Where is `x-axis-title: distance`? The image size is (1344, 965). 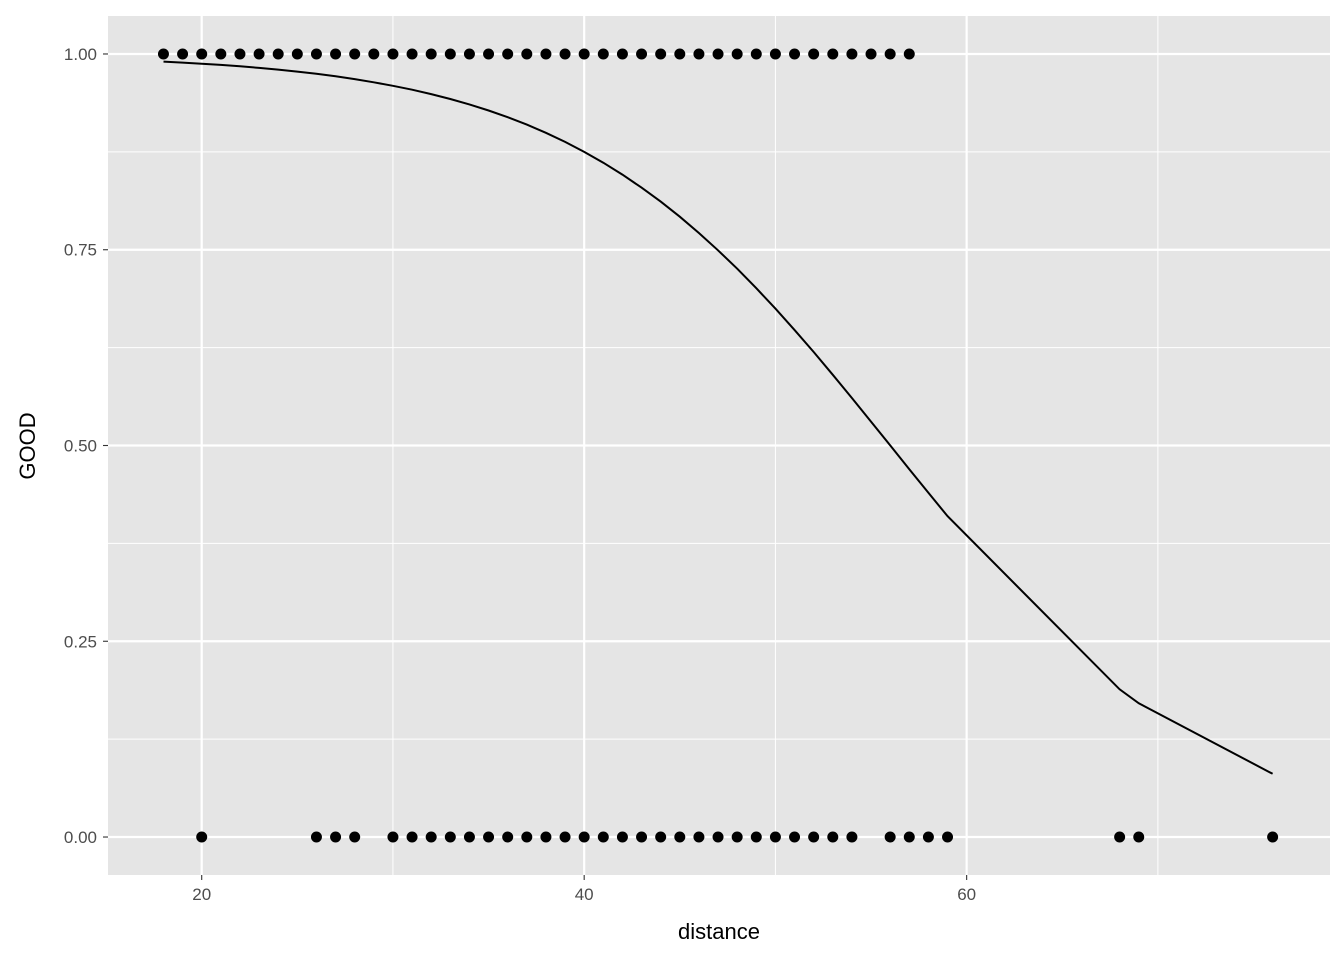 x-axis-title: distance is located at coordinates (719, 931).